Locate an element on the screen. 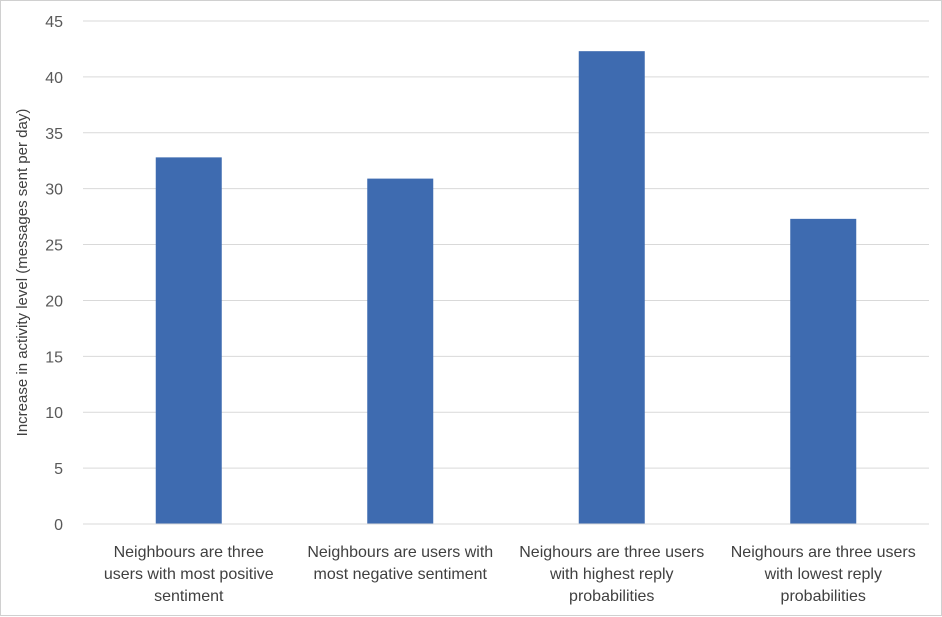 The height and width of the screenshot is (617, 942). y-tick-label: 25 is located at coordinates (54, 246).